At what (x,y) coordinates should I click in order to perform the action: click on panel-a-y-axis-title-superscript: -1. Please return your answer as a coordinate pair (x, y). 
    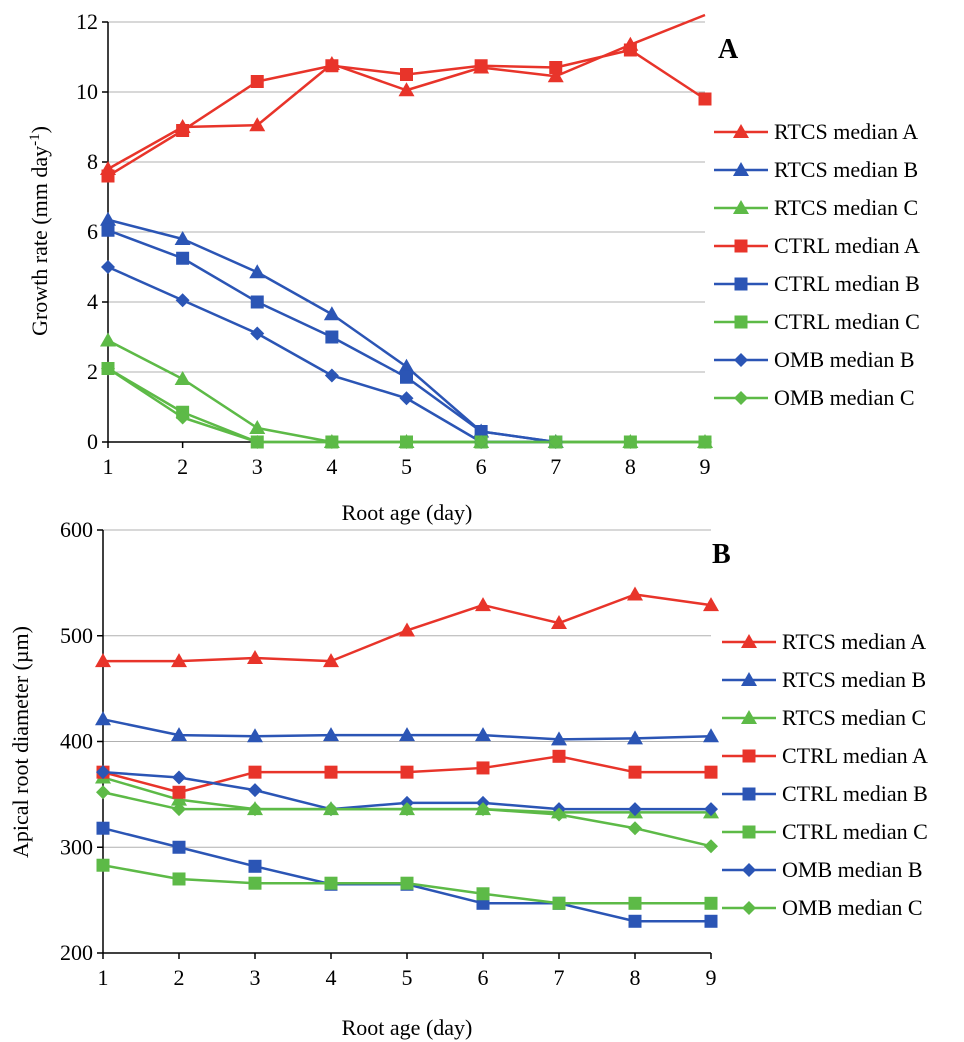
    Looking at the image, I should click on (35, 139).